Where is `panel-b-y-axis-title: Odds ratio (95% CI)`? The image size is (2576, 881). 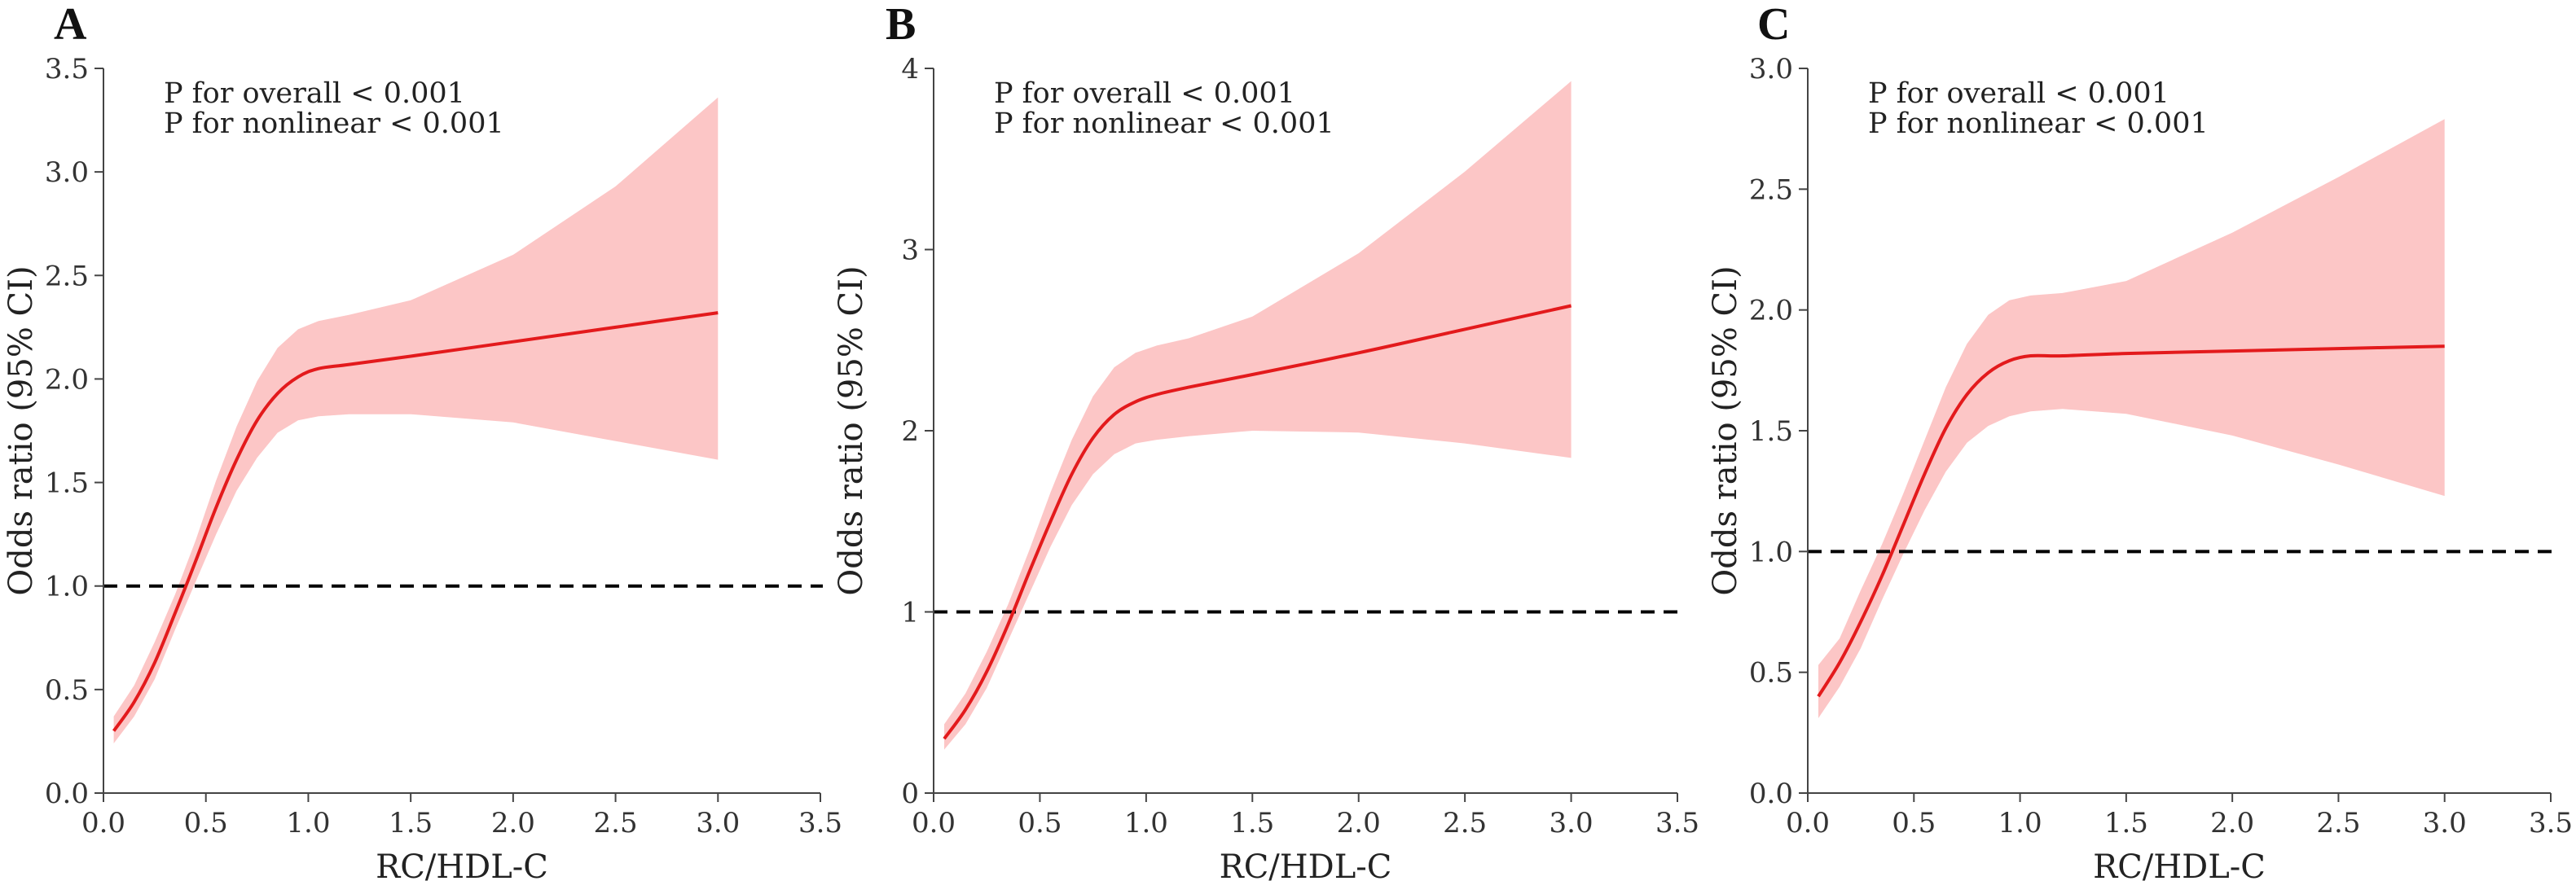
panel-b-y-axis-title: Odds ratio (95% CI) is located at coordinates (851, 430).